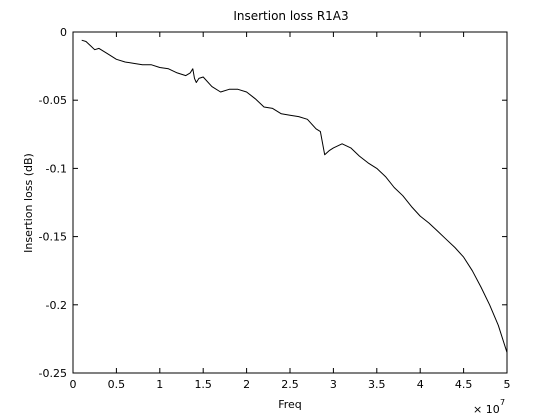 This screenshot has width=560, height=420. What do you see at coordinates (73, 384) in the screenshot?
I see `x-tick-label: 0` at bounding box center [73, 384].